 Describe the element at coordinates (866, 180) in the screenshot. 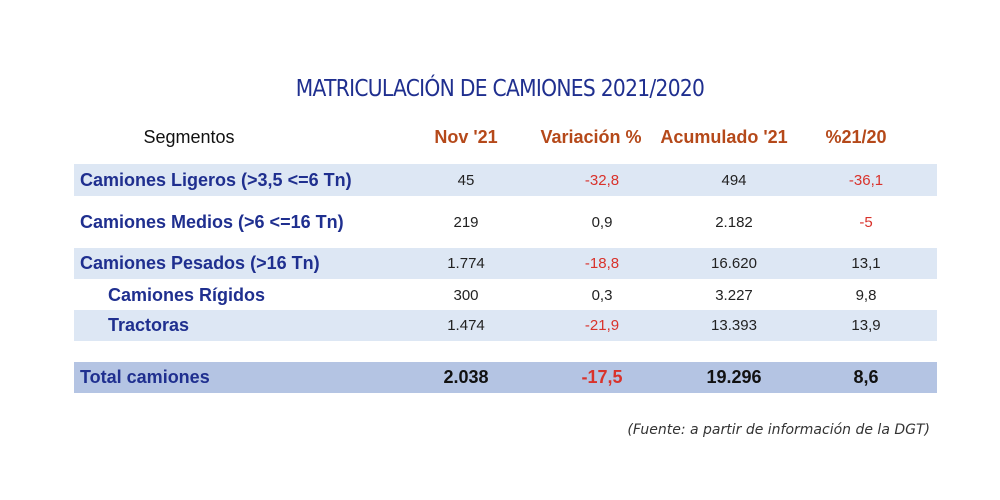

I see `pct-value: -36,1` at that location.